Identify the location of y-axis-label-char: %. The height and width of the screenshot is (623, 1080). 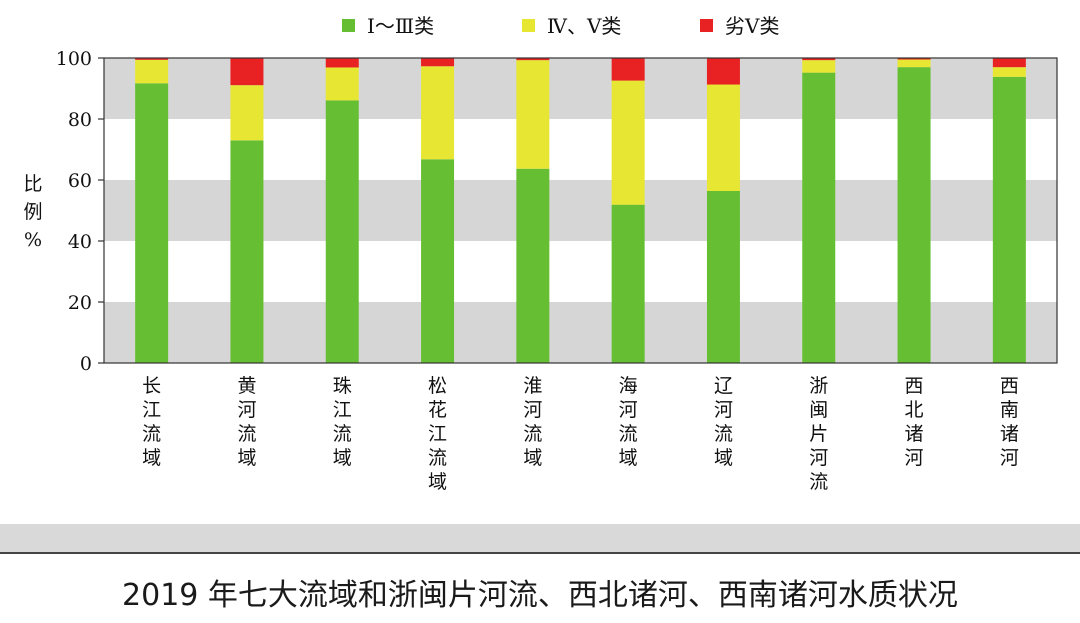
(33, 240).